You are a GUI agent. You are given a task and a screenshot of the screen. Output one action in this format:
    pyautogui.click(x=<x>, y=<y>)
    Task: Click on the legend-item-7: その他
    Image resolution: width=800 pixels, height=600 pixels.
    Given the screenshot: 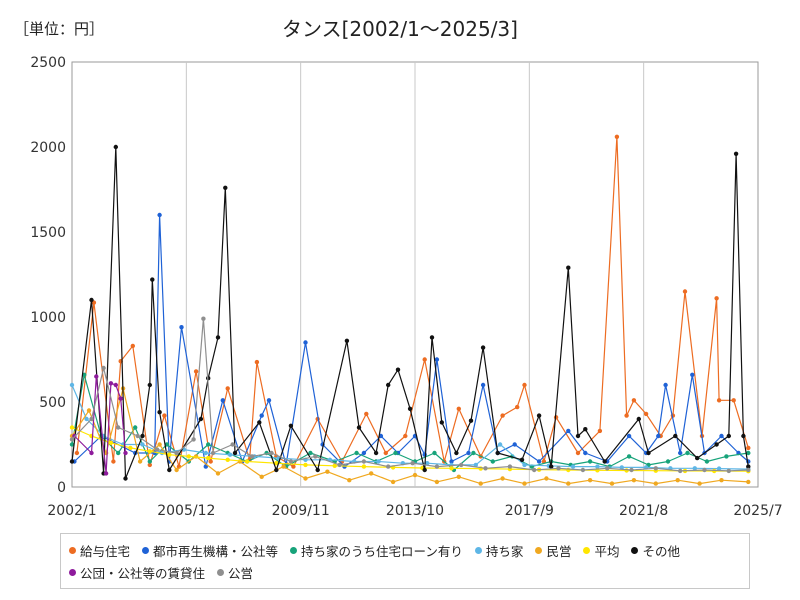 What is the action you would take?
    pyautogui.click(x=655, y=550)
    